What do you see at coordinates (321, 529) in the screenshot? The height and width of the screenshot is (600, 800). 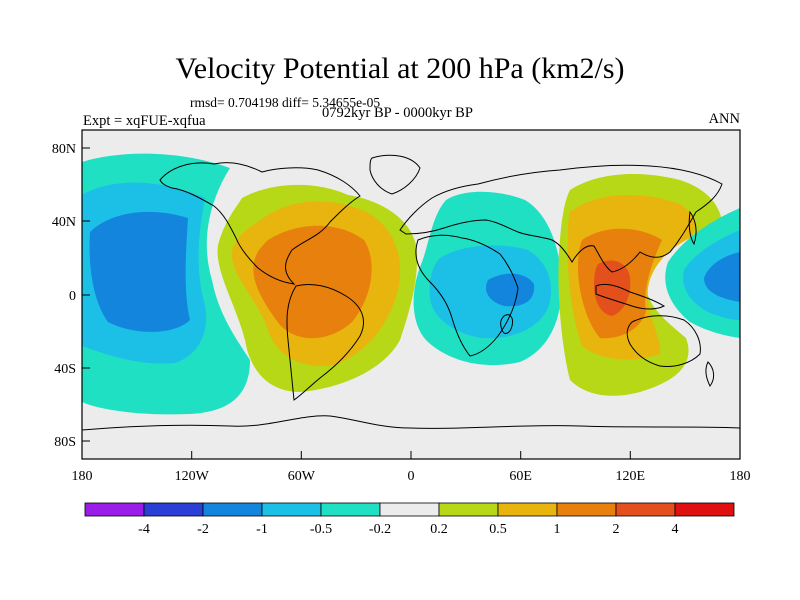 I see `colorbar-label: -0.5` at bounding box center [321, 529].